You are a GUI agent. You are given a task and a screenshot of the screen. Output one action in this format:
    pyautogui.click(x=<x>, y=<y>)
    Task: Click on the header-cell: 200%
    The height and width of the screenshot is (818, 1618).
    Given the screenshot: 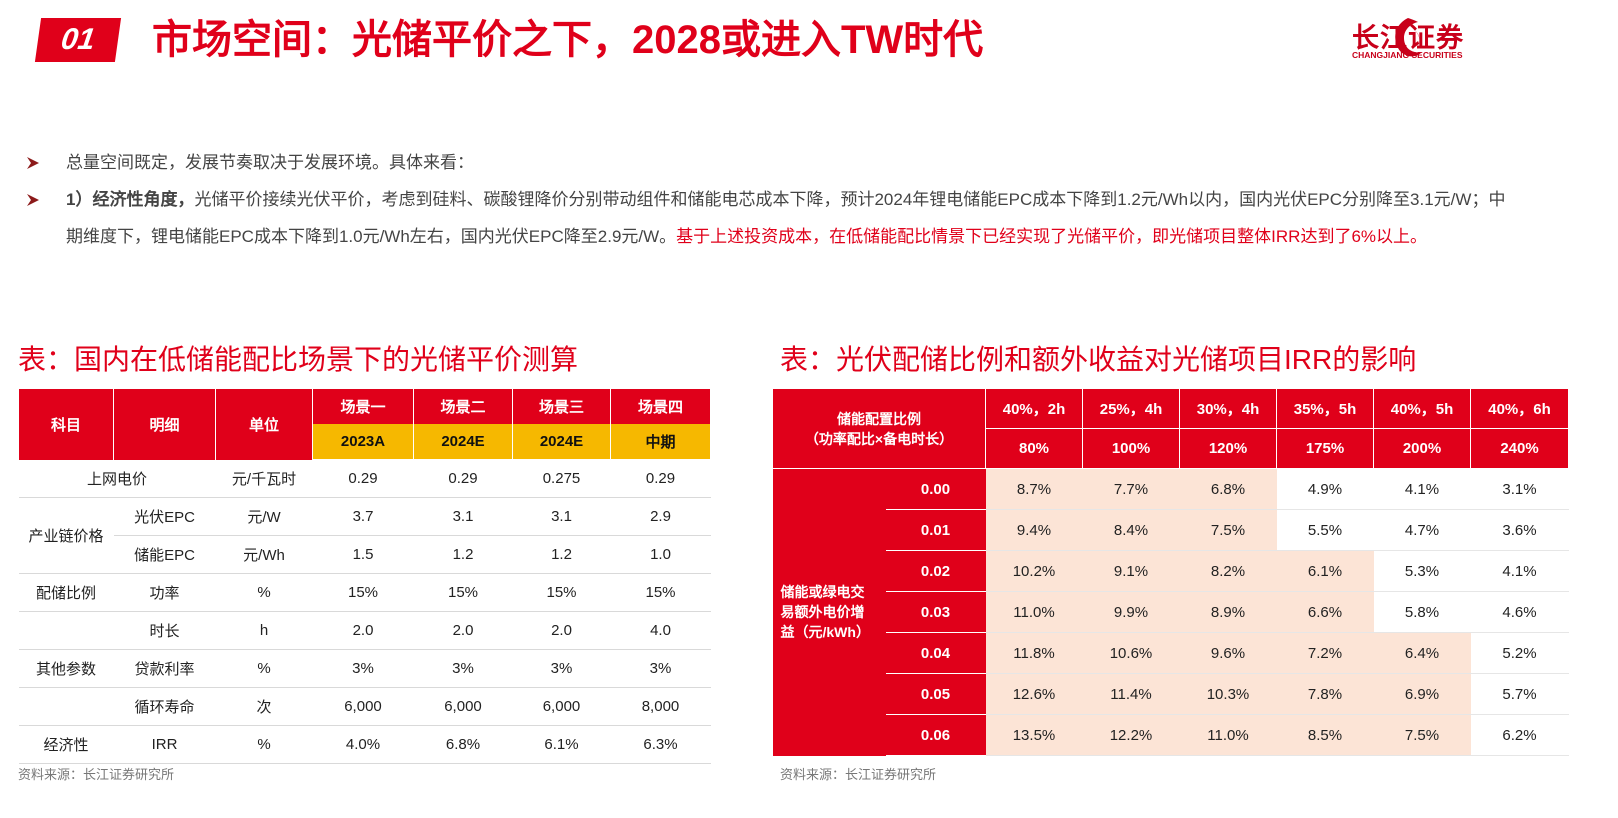 What is the action you would take?
    pyautogui.click(x=1422, y=448)
    